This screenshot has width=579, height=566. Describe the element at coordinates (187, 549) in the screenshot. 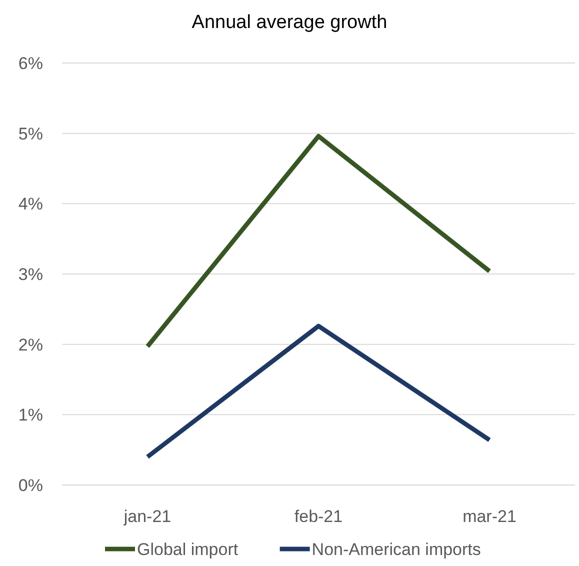

I see `legend-label: Global import` at that location.